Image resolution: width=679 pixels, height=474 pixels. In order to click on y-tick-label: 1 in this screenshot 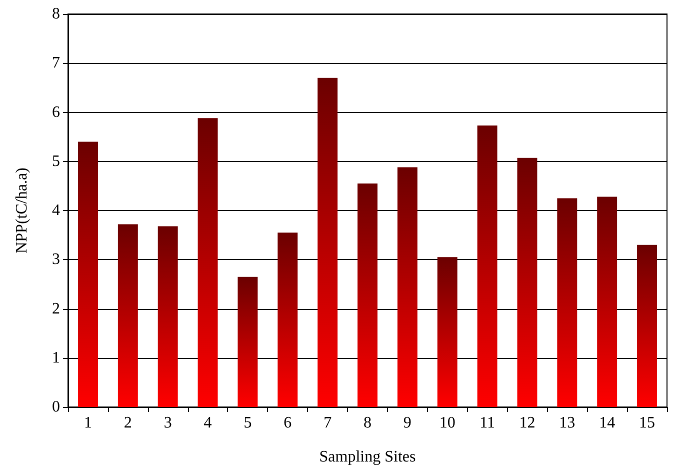, I will do `click(56, 357)`.